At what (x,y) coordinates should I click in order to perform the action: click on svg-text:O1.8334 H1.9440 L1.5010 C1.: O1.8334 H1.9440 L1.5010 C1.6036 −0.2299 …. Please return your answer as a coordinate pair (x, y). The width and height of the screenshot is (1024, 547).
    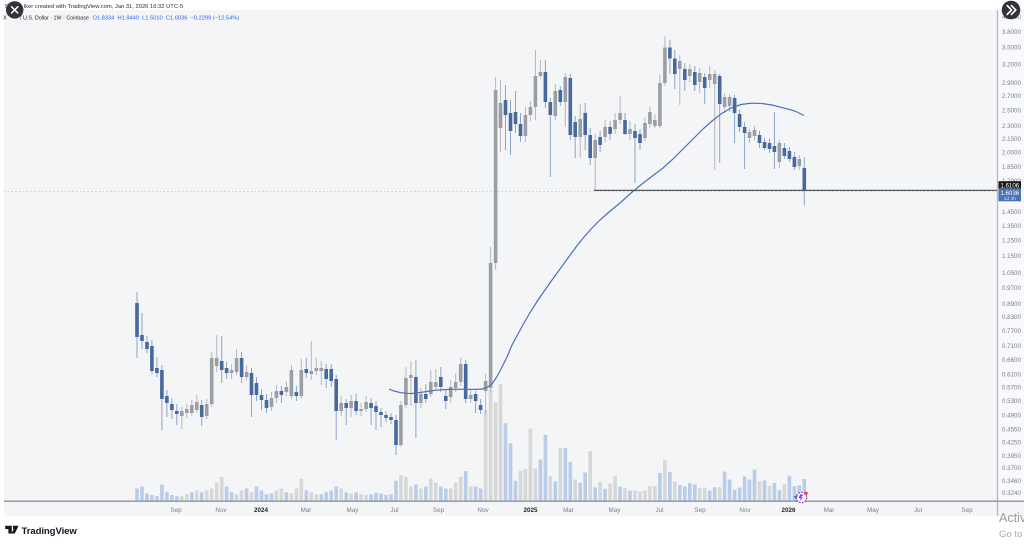
    Looking at the image, I should click on (166, 19).